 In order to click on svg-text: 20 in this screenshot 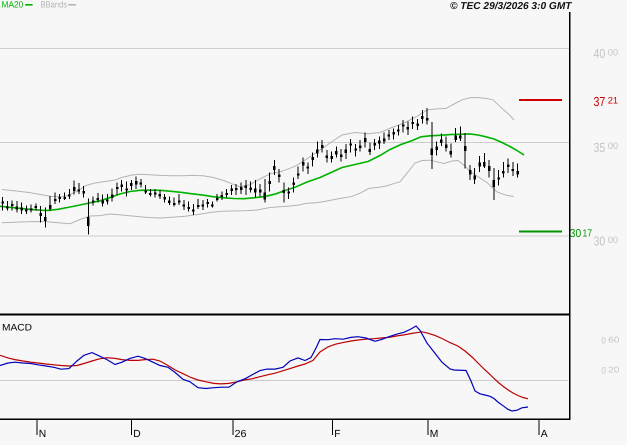, I will do `click(614, 369)`.